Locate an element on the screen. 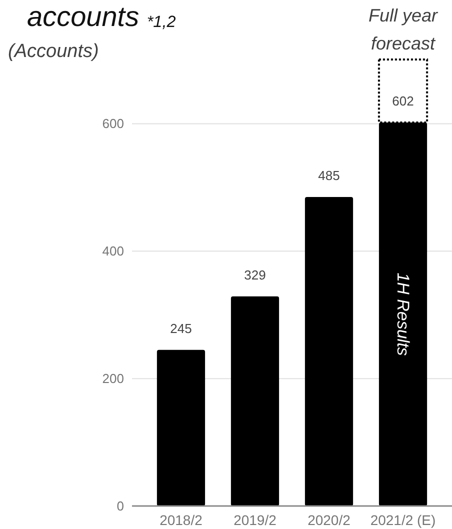  y-tick-label: 0 is located at coordinates (120, 506).